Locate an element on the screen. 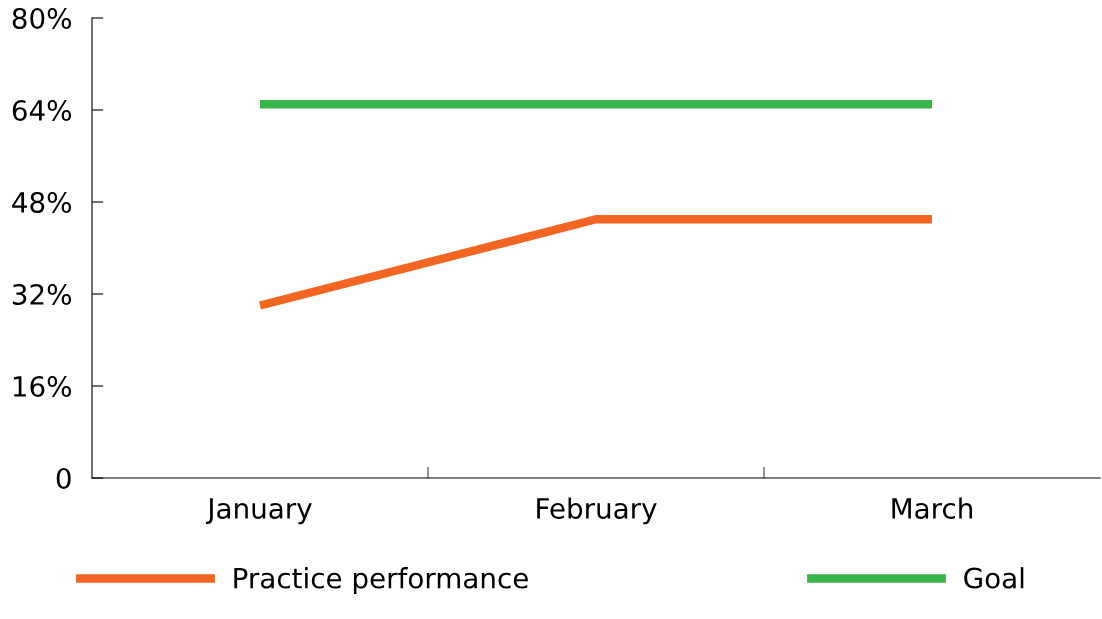 This screenshot has width=1102, height=619. y-tick-label: 80% is located at coordinates (42, 18).